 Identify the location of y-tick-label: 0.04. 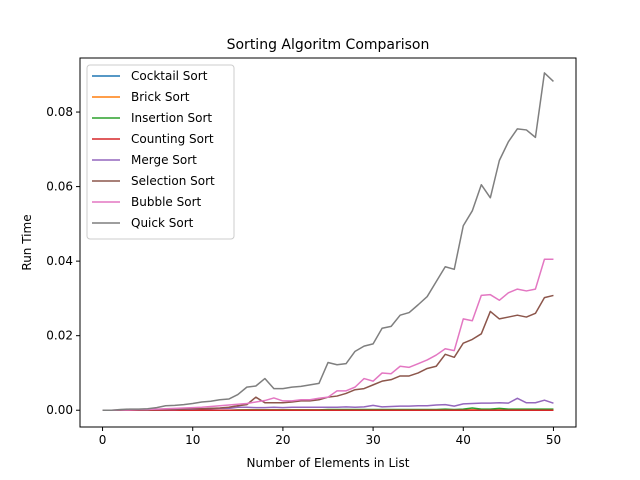
(59, 261).